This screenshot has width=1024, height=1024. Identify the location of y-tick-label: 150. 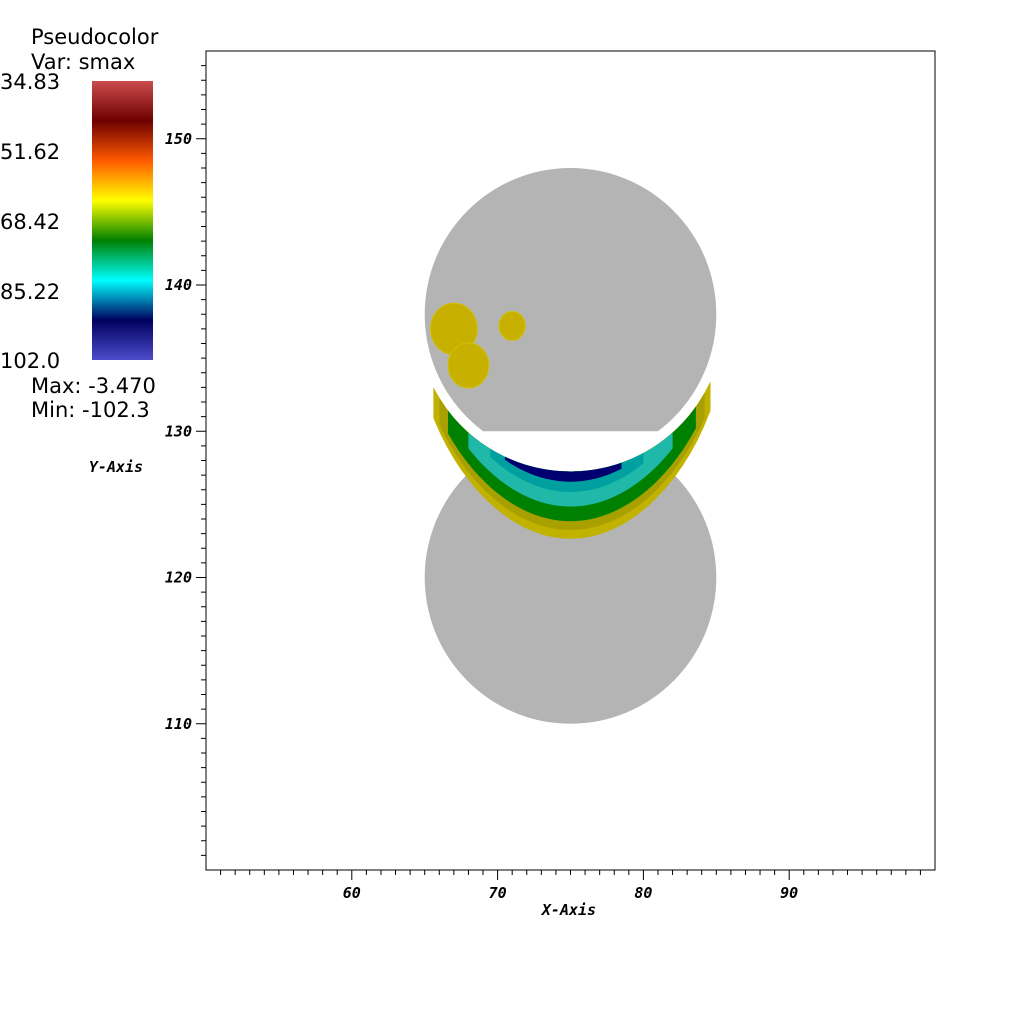
(178, 139).